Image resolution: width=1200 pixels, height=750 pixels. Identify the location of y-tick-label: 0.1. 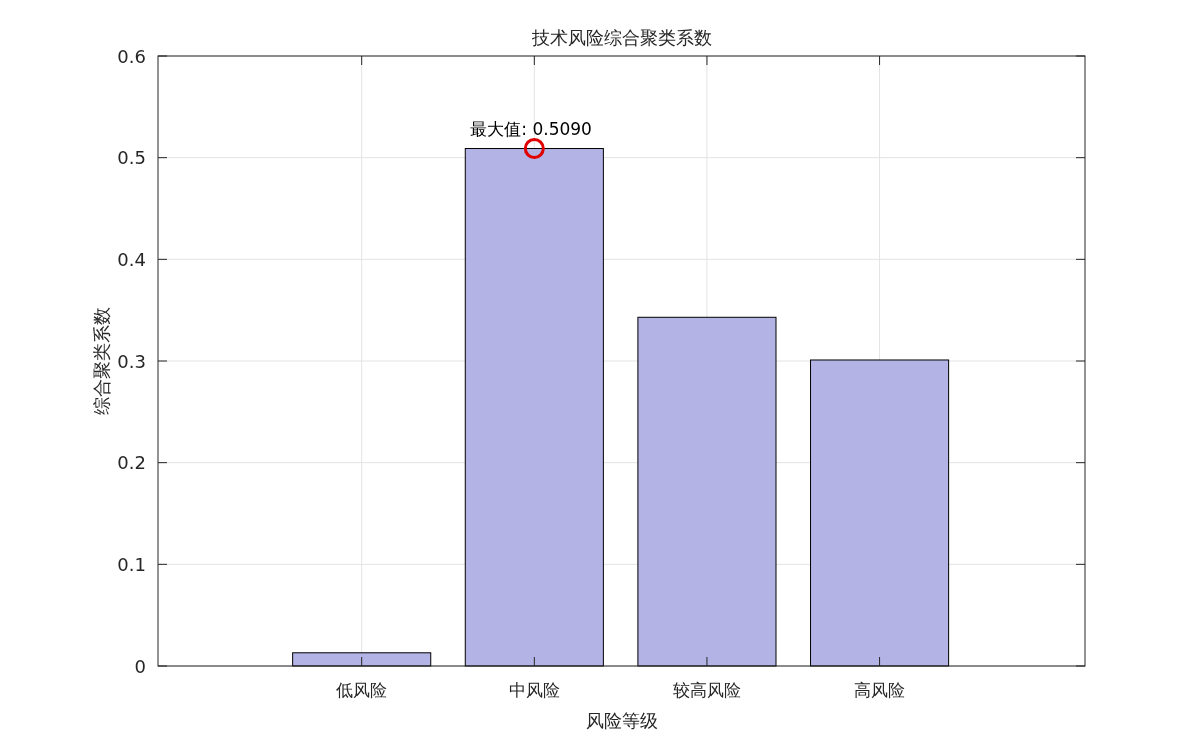
(131, 564).